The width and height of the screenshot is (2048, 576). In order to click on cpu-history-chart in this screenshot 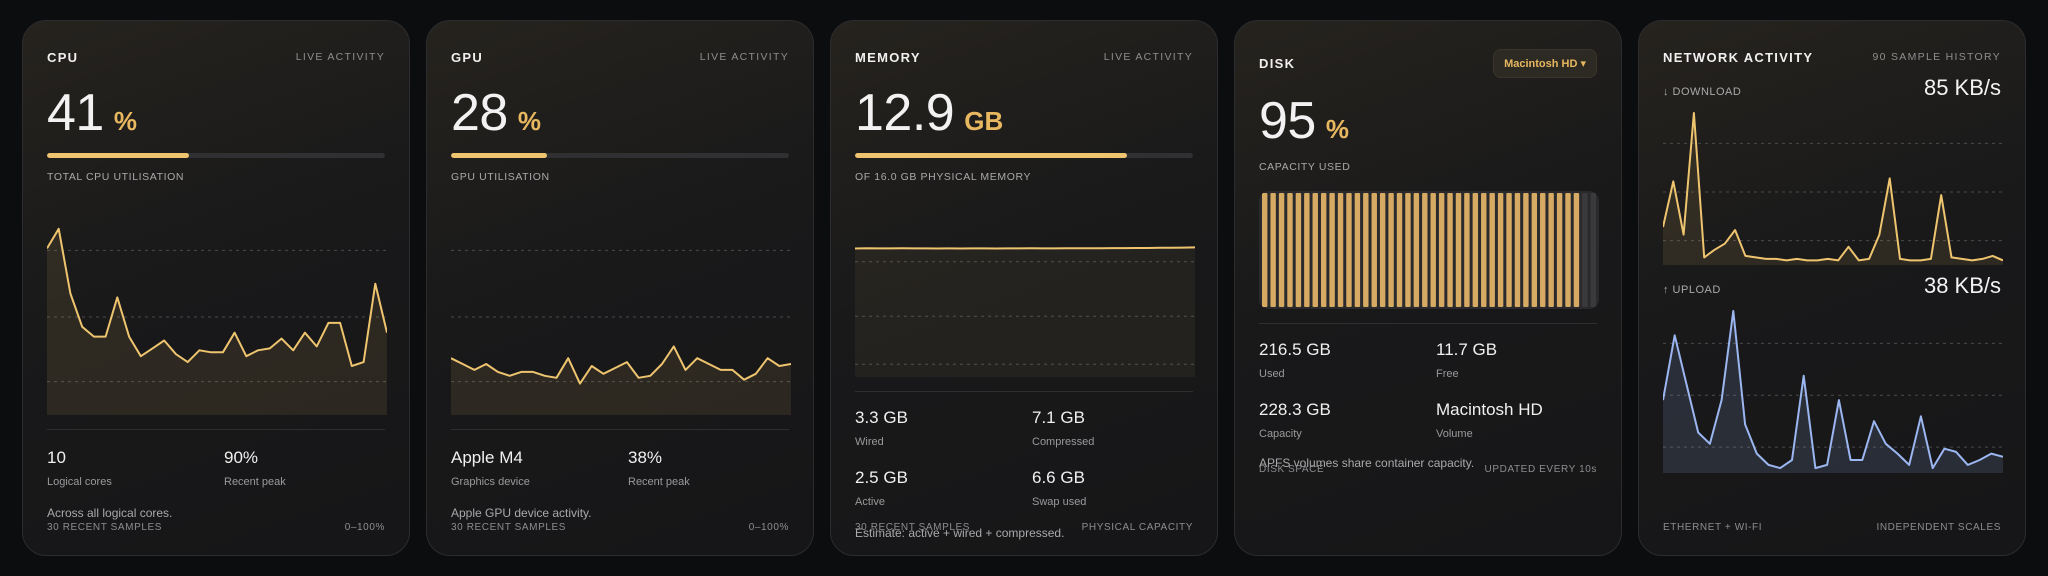, I will do `click(217, 321)`.